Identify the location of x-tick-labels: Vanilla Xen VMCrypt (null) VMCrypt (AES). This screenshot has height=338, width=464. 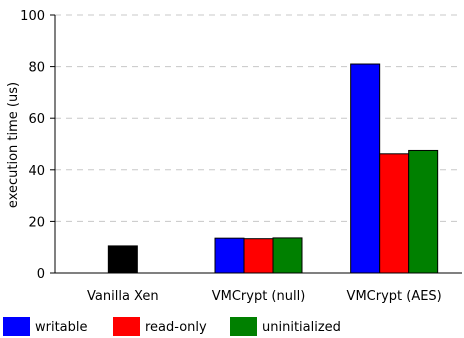
(264, 296).